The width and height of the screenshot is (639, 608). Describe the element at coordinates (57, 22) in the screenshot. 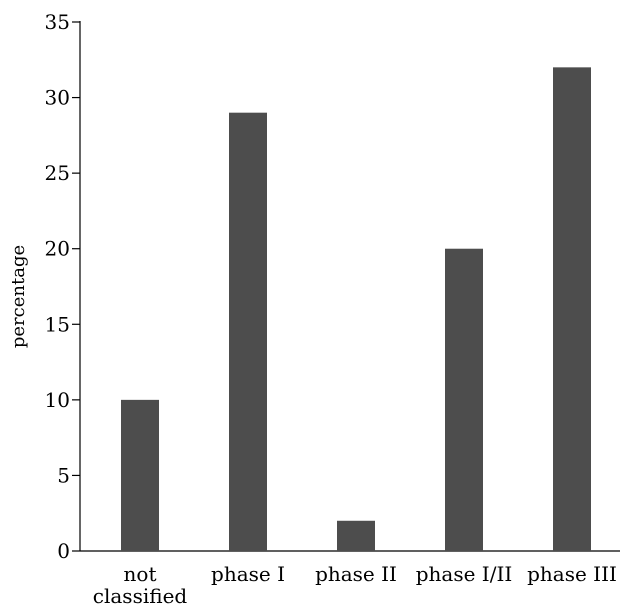

I see `y-tick-label: 35` at that location.